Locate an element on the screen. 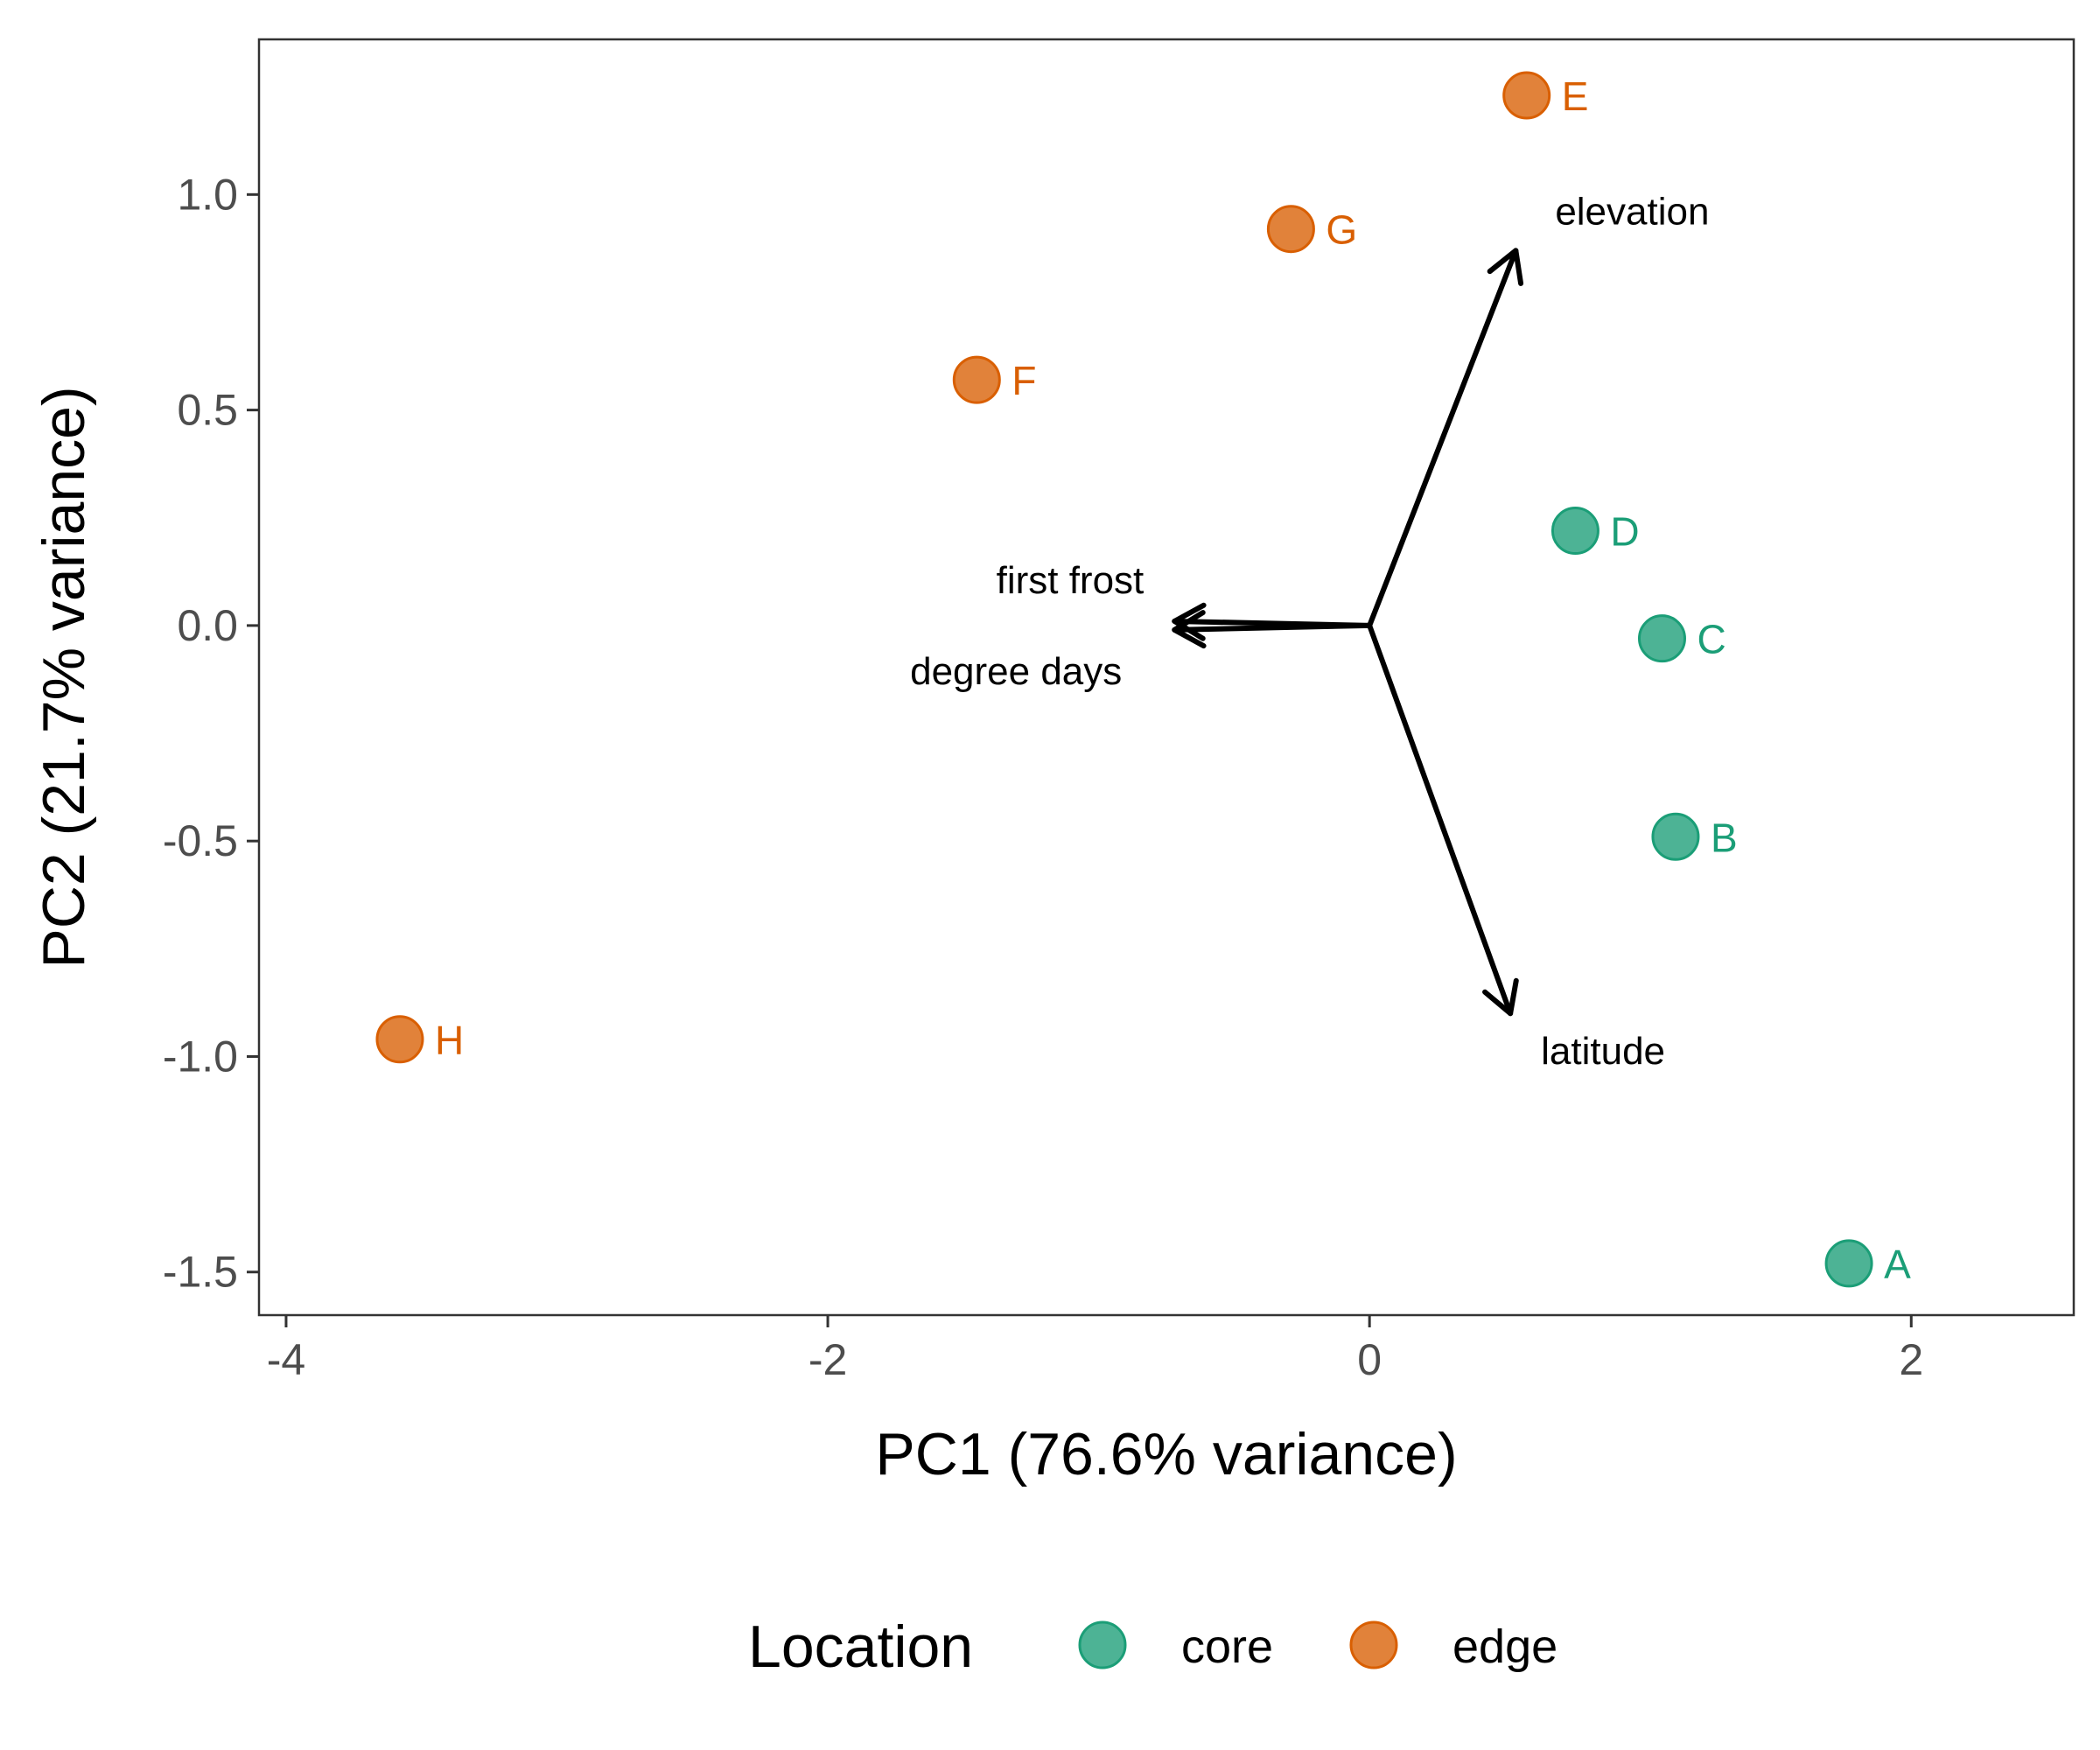 The height and width of the screenshot is (1750, 2100). x-axis: -4 -2 0 2 is located at coordinates (1095, 1349).